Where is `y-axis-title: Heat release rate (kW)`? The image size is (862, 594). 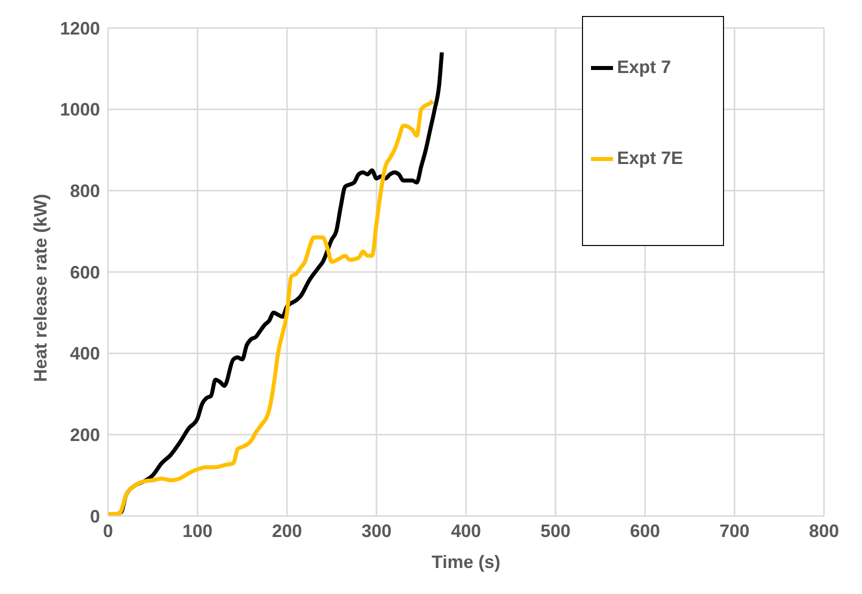
y-axis-title: Heat release rate (kW) is located at coordinates (40, 288).